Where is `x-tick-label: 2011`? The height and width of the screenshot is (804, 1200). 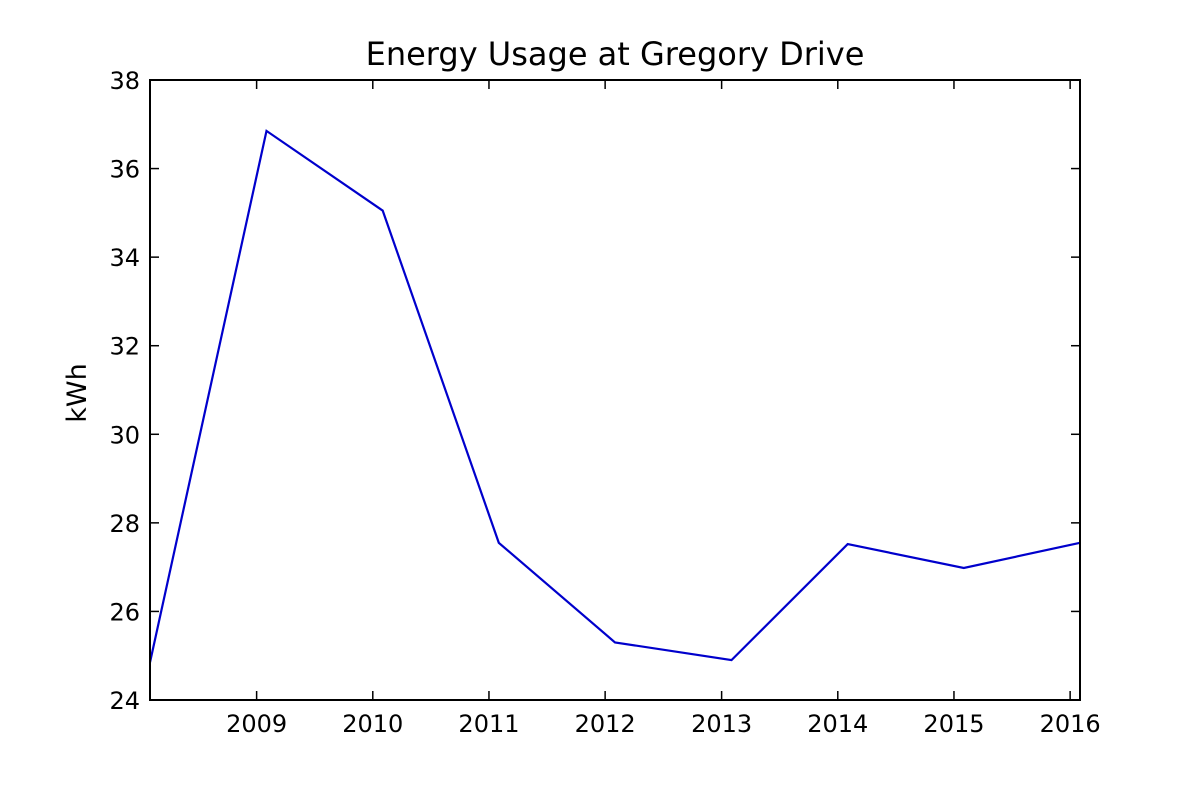 x-tick-label: 2011 is located at coordinates (488, 724).